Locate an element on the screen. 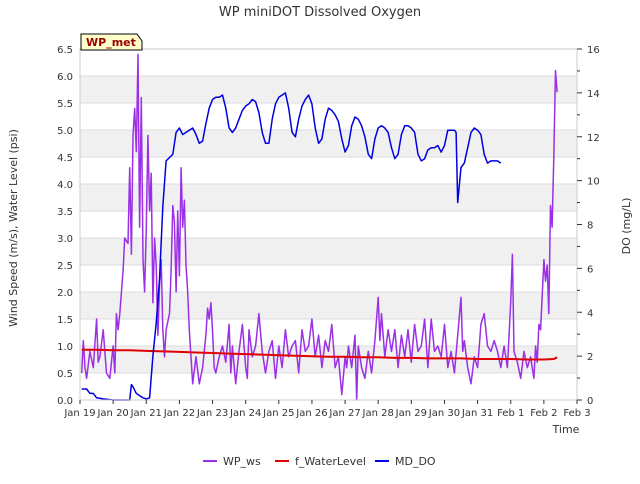 The width and height of the screenshot is (640, 484). left-tick-label: 3.5 is located at coordinates (65, 212).